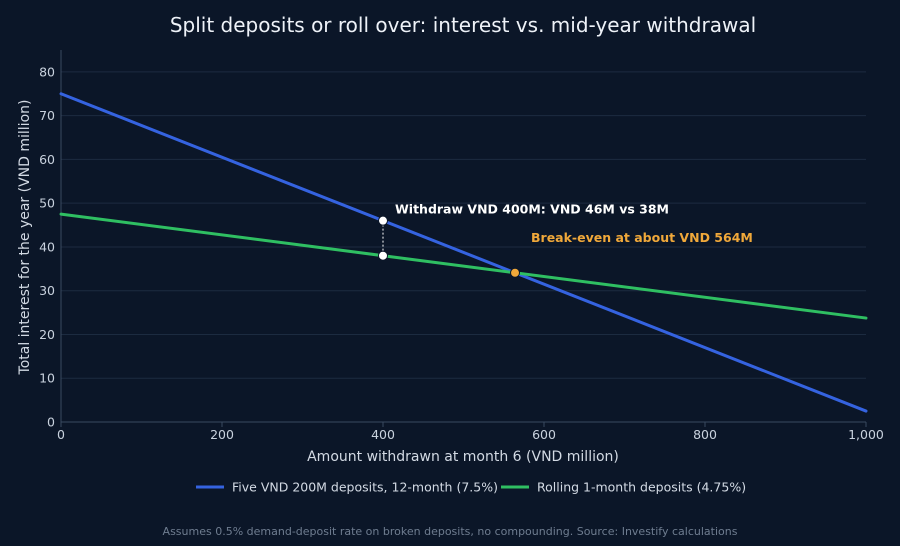 The width and height of the screenshot is (900, 546). What do you see at coordinates (642, 237) in the screenshot?
I see `break-even-annotation: Break-even at about VND 564M` at bounding box center [642, 237].